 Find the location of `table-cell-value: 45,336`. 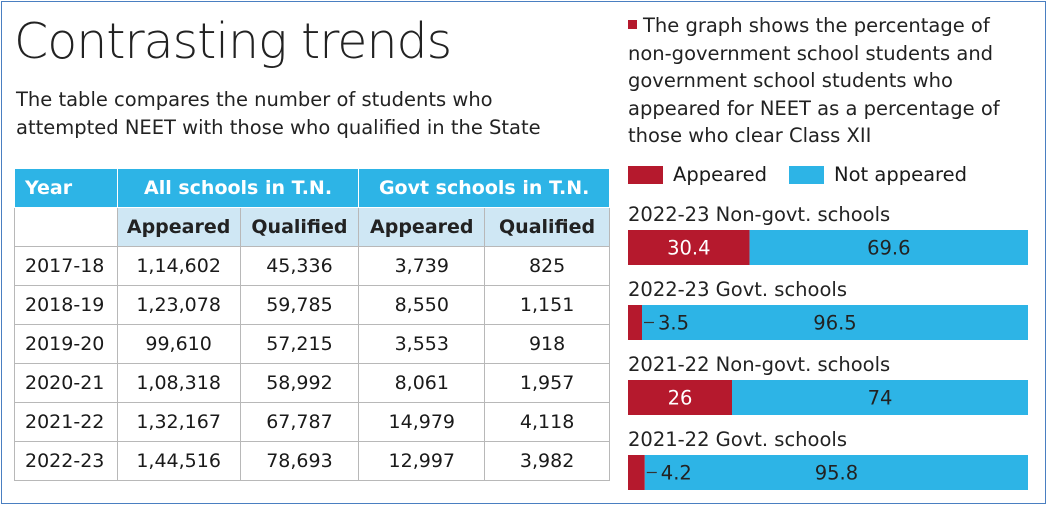

table-cell-value: 45,336 is located at coordinates (299, 266).